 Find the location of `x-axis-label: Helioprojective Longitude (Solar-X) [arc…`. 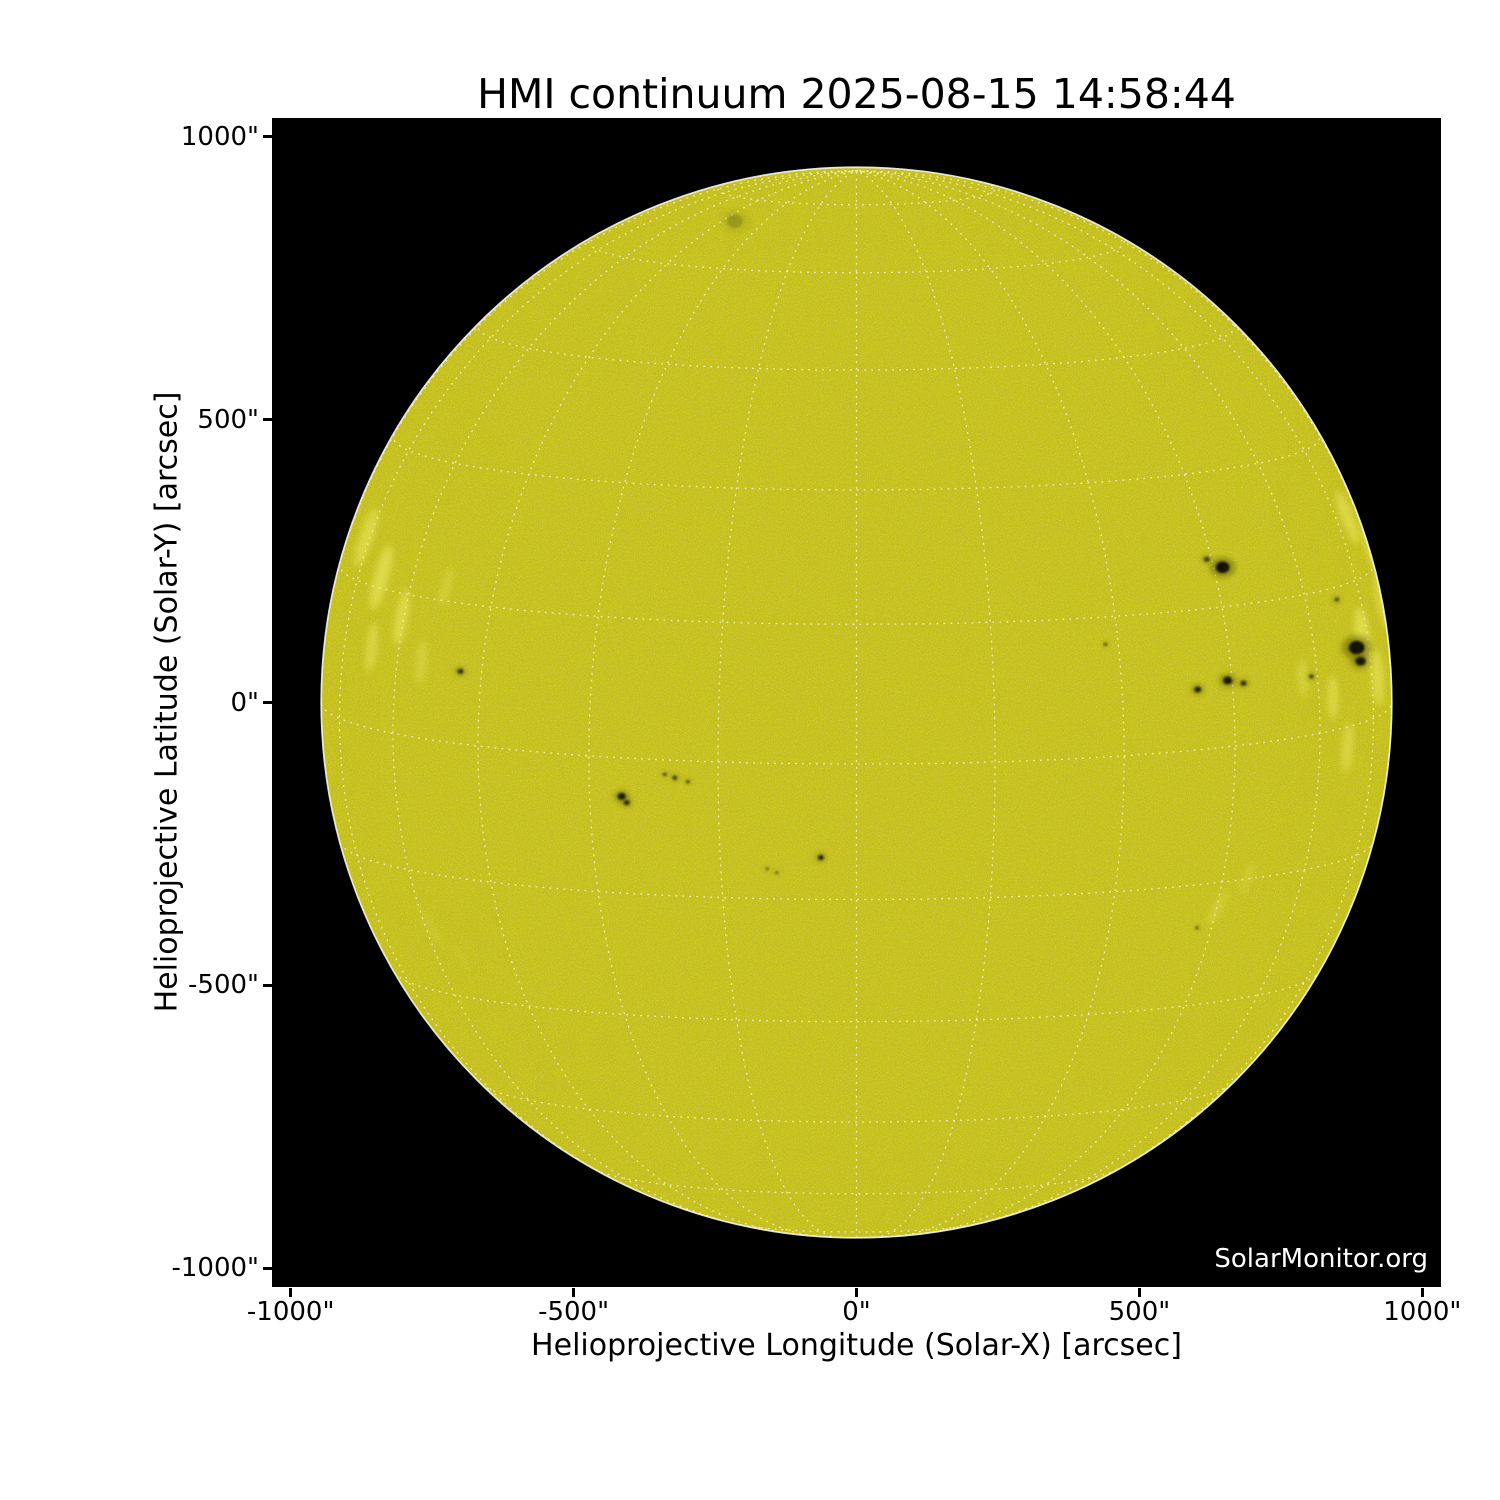

x-axis-label: Helioprojective Longitude (Solar-X) [arc… is located at coordinates (856, 1345).